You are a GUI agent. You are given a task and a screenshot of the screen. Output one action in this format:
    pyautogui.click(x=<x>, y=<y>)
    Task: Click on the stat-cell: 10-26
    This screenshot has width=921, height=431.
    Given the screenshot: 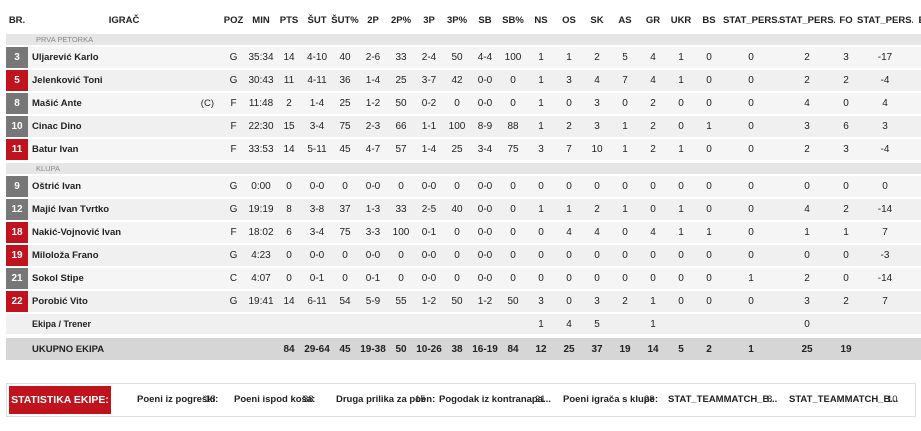 What is the action you would take?
    pyautogui.click(x=429, y=347)
    